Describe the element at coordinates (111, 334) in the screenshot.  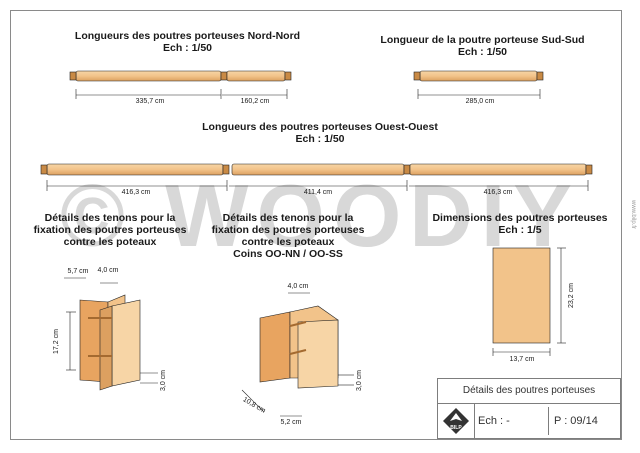
I see `tenon-detail` at that location.